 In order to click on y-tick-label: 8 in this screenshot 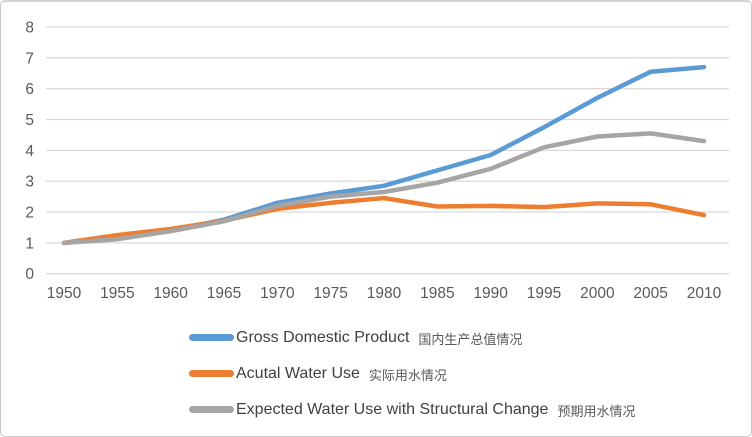, I will do `click(29, 27)`.